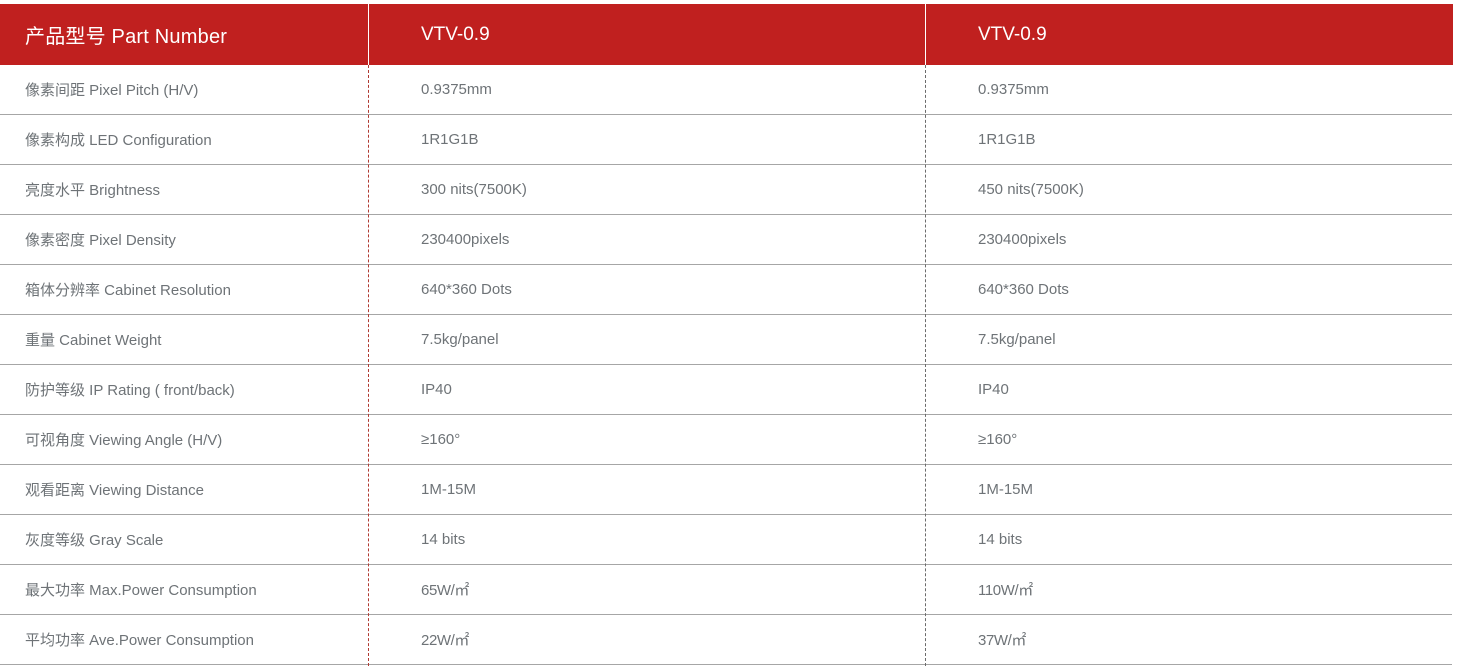 The image size is (1457, 669). Describe the element at coordinates (726, 540) in the screenshot. I see `table-row: 灰度等级 Gray Scale 14 bits 14 bits` at that location.